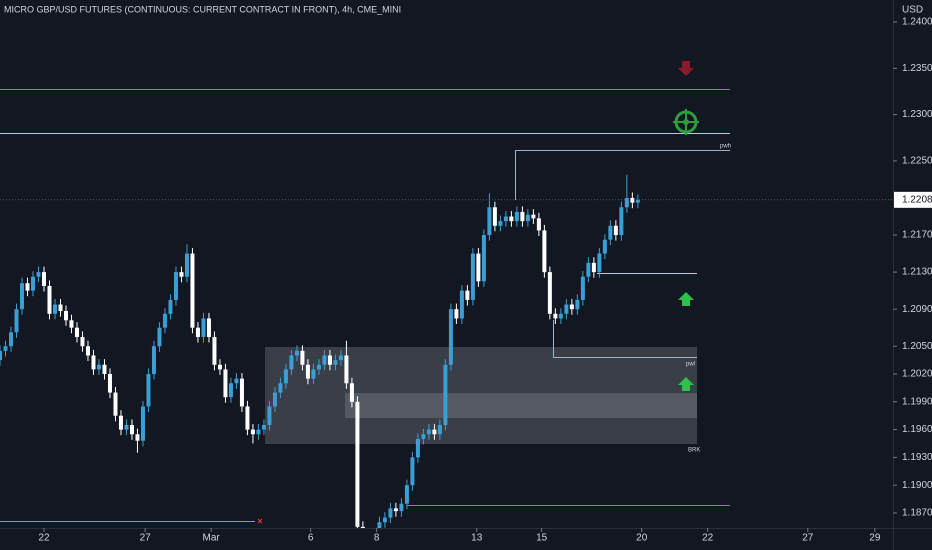 The image size is (932, 550). What do you see at coordinates (917, 114) in the screenshot?
I see `y-tick-label: 1.2300` at bounding box center [917, 114].